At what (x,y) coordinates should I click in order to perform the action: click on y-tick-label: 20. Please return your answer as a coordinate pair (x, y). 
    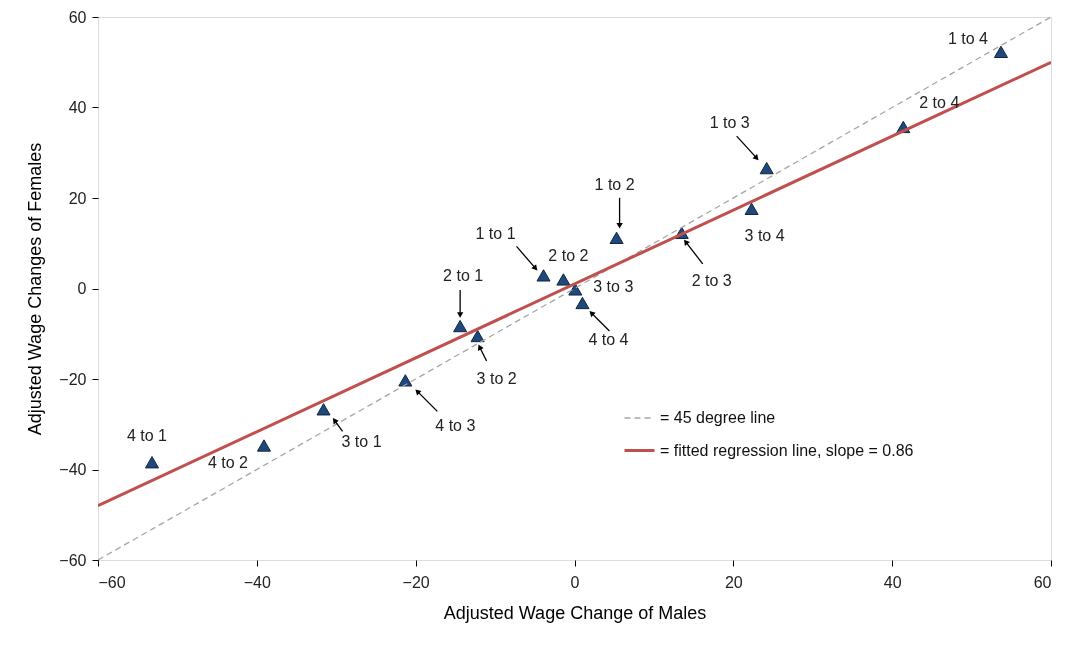
    Looking at the image, I should click on (77, 198).